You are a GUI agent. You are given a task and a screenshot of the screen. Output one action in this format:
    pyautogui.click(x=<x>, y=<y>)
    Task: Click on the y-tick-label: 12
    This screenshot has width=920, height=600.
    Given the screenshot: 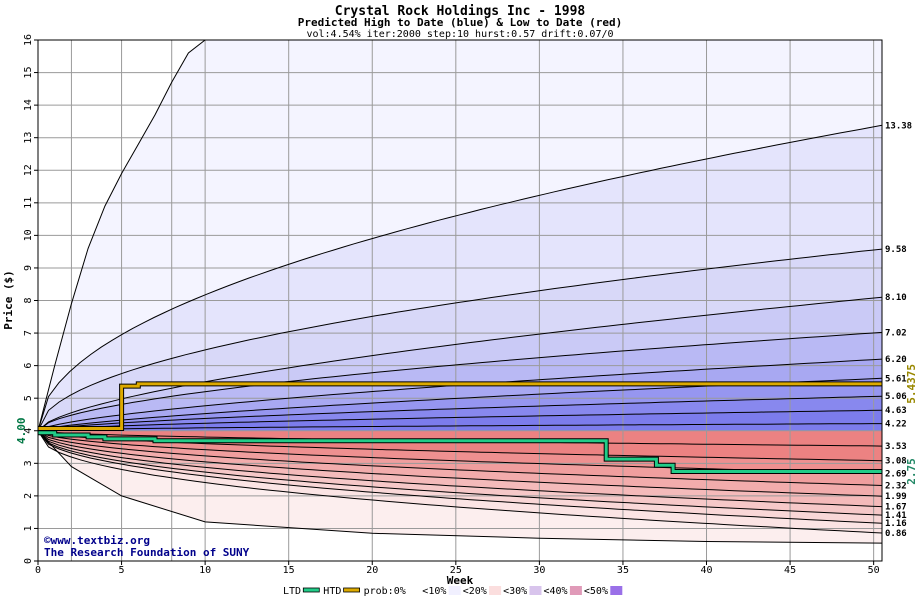 What is the action you would take?
    pyautogui.click(x=28, y=170)
    